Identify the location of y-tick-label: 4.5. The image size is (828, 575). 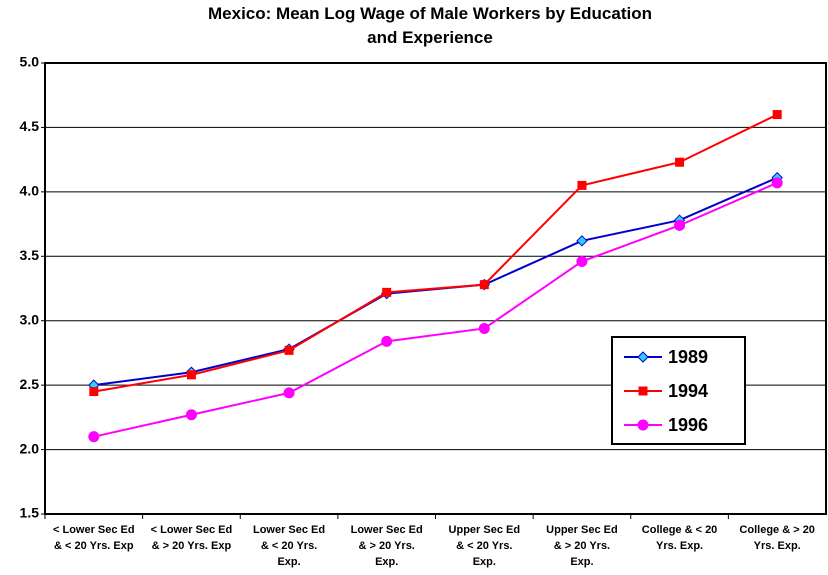
(30, 126).